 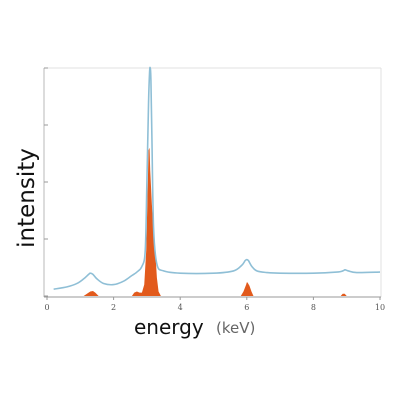 What do you see at coordinates (313, 307) in the screenshot?
I see `x-tick-label: 8` at bounding box center [313, 307].